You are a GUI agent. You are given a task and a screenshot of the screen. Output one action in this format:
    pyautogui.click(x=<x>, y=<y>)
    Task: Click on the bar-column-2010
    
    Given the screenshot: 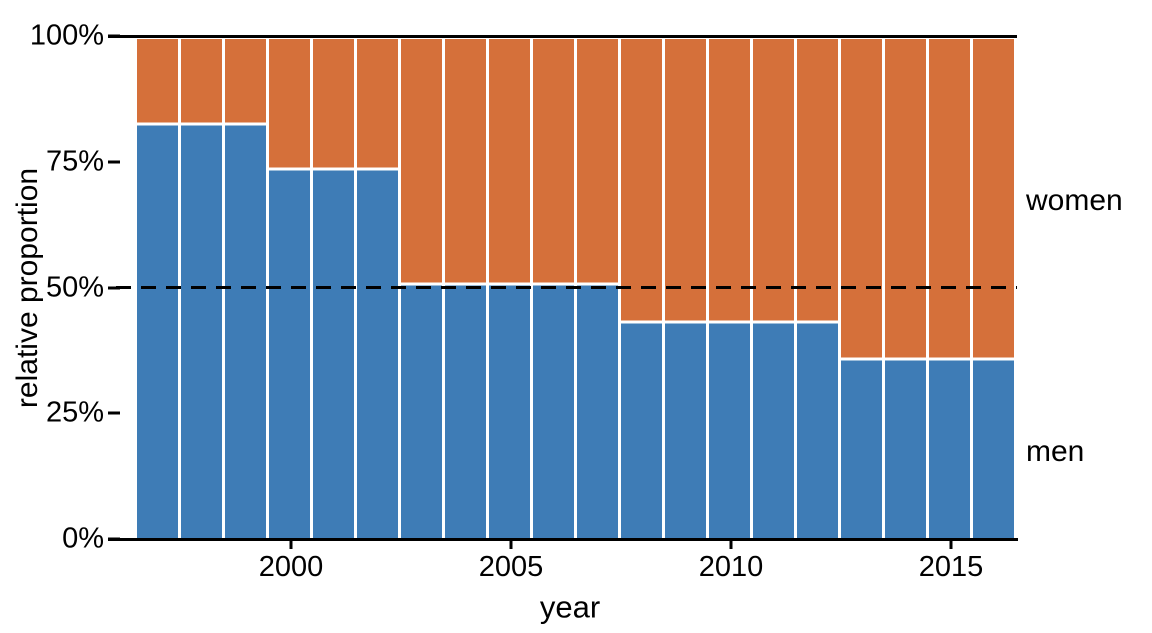 What is the action you would take?
    pyautogui.click(x=729, y=289)
    